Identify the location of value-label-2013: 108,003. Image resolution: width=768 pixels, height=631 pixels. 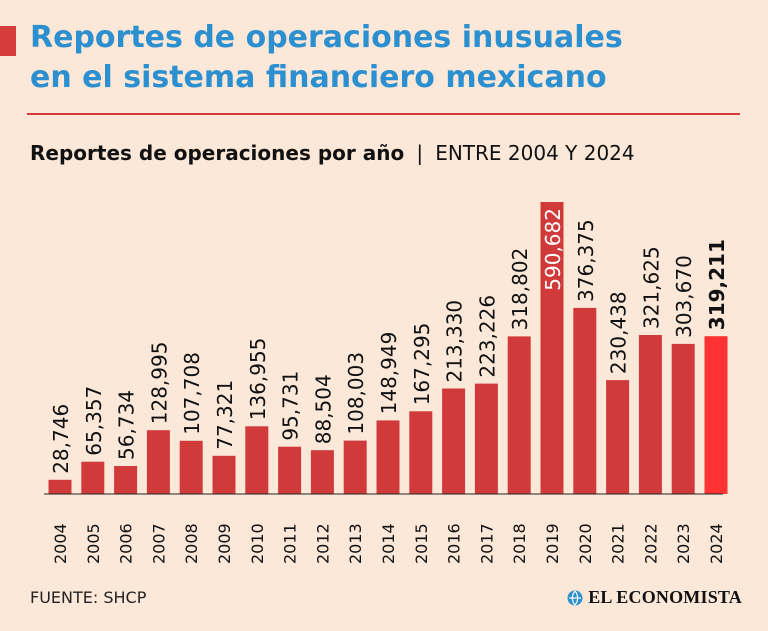
(356, 393).